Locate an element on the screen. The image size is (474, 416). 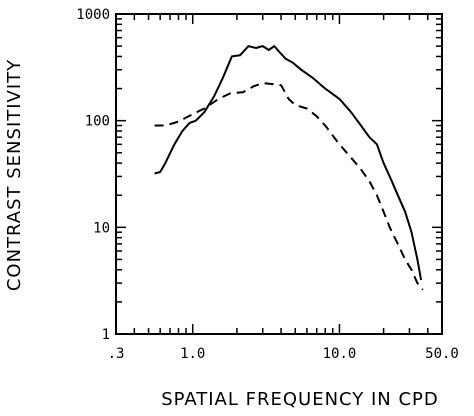
x-tick-label: 1.0 is located at coordinates (192, 354).